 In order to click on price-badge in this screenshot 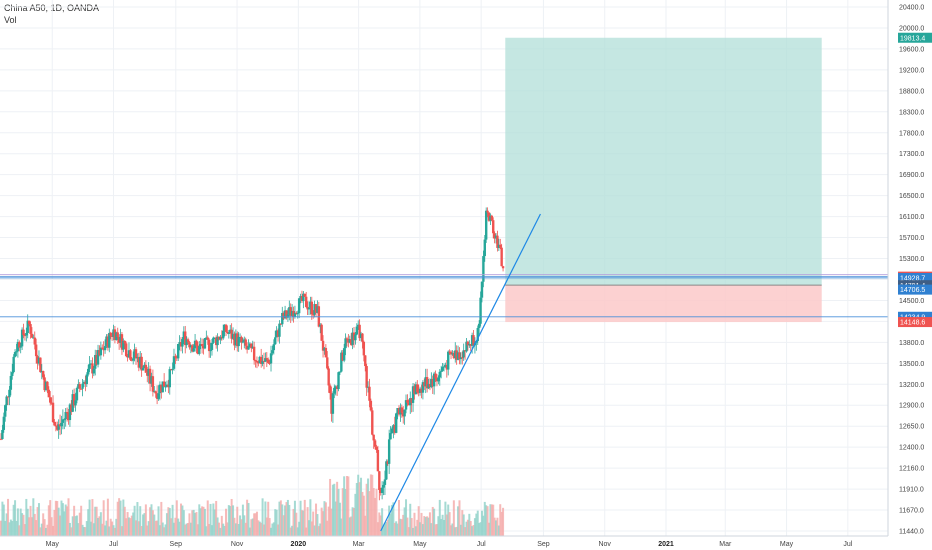, I will do `click(915, 316)`.